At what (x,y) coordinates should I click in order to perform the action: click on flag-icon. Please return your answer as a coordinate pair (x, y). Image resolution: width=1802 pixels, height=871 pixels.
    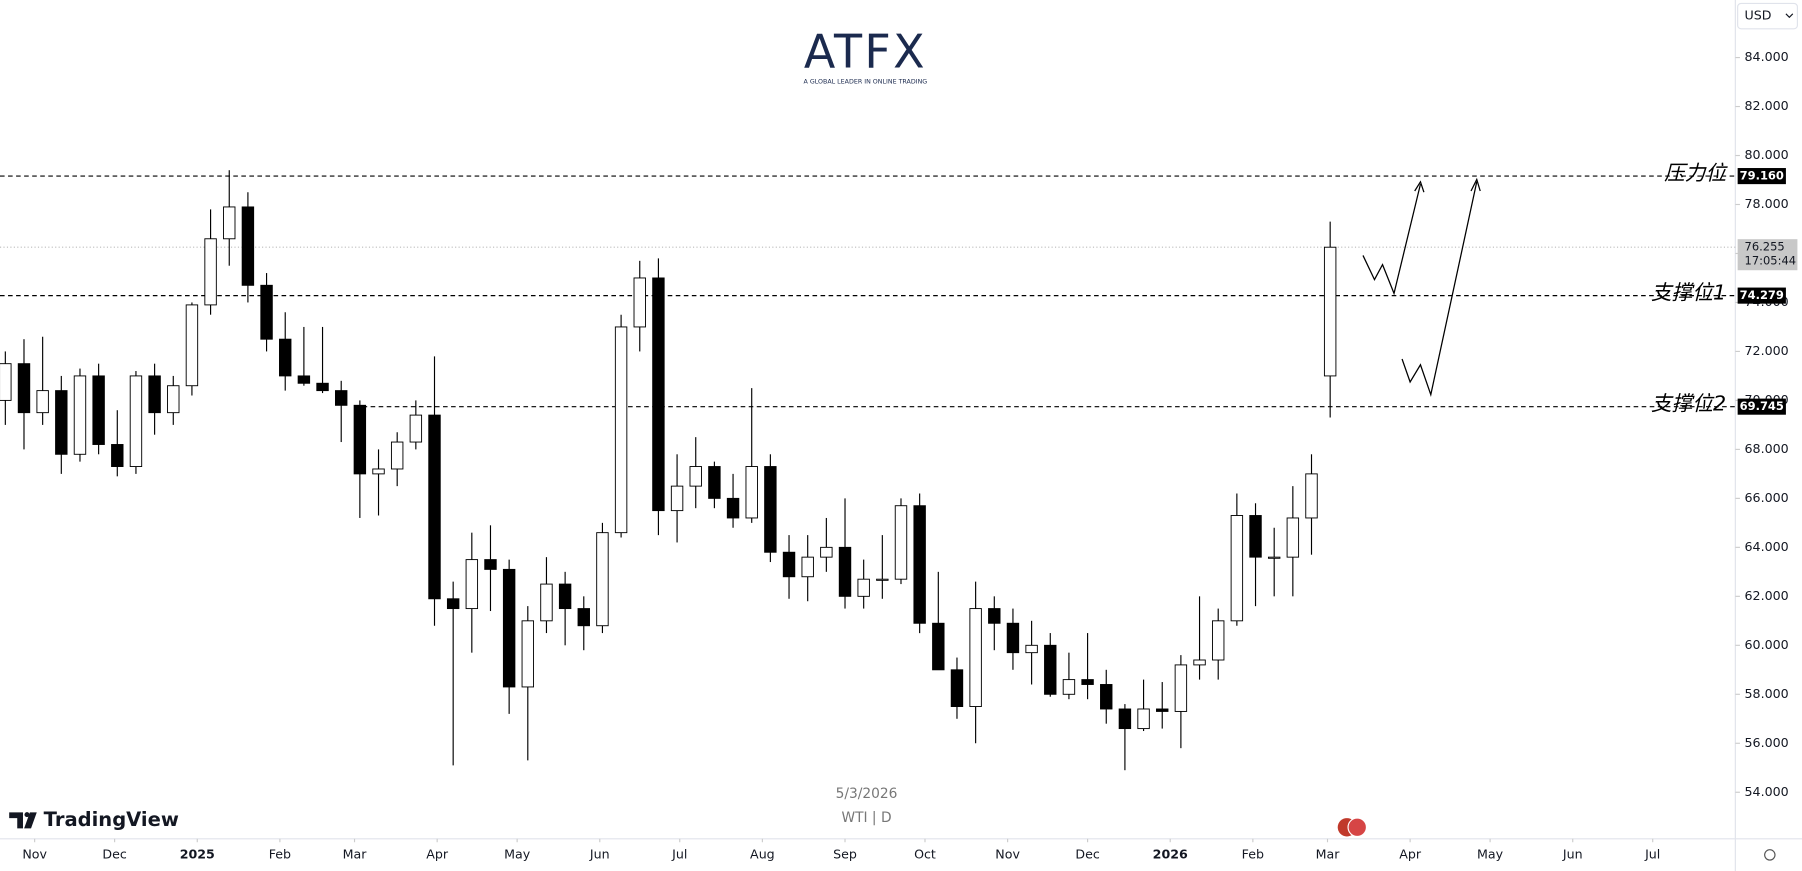
    Looking at the image, I should click on (1352, 827).